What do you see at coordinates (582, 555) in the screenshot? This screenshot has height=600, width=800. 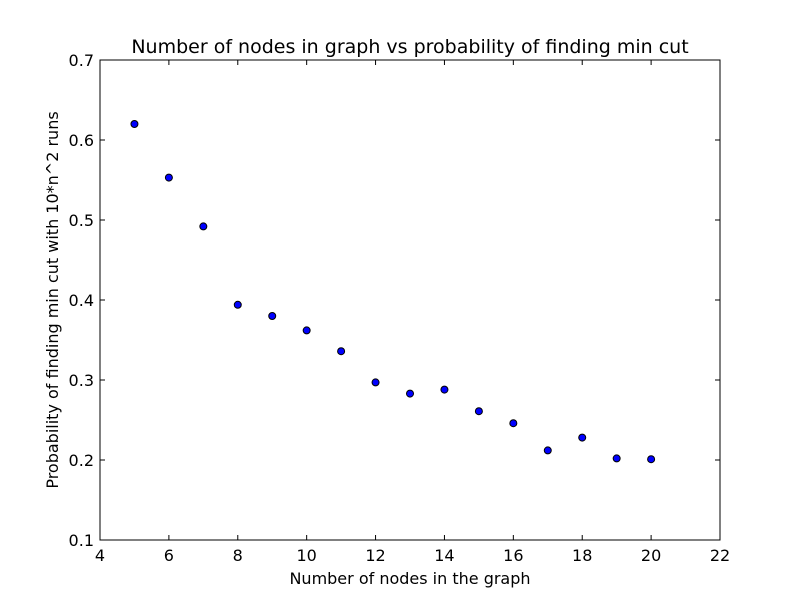 I see `x-tick-label: 18` at bounding box center [582, 555].